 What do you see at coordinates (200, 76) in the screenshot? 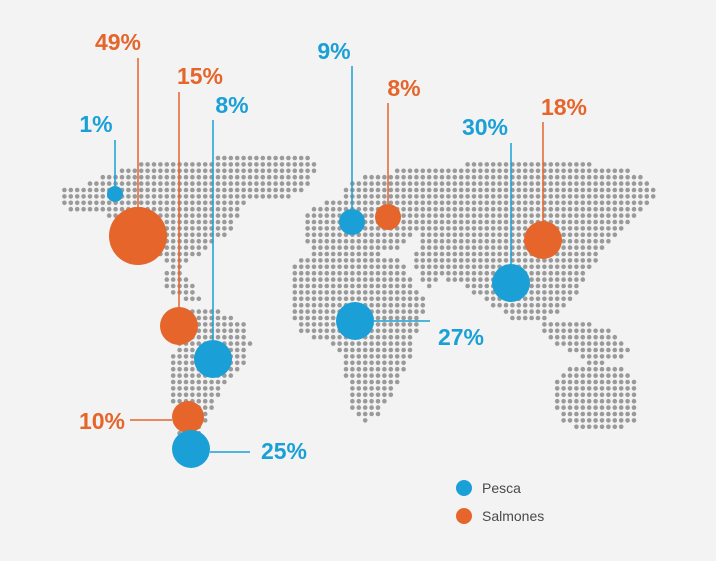
I see `marker-label: 15%` at bounding box center [200, 76].